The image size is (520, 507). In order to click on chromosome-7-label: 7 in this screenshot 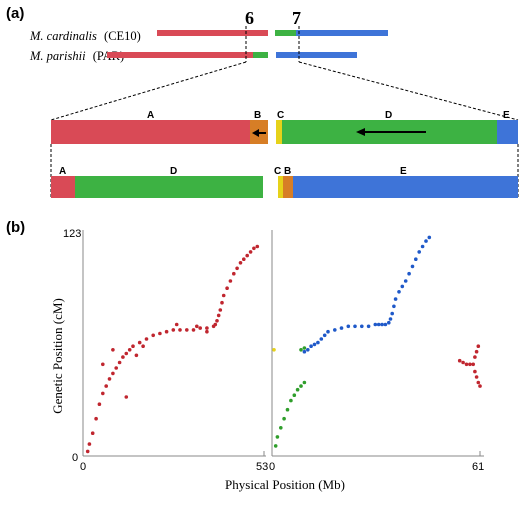, I will do `click(296, 18)`.